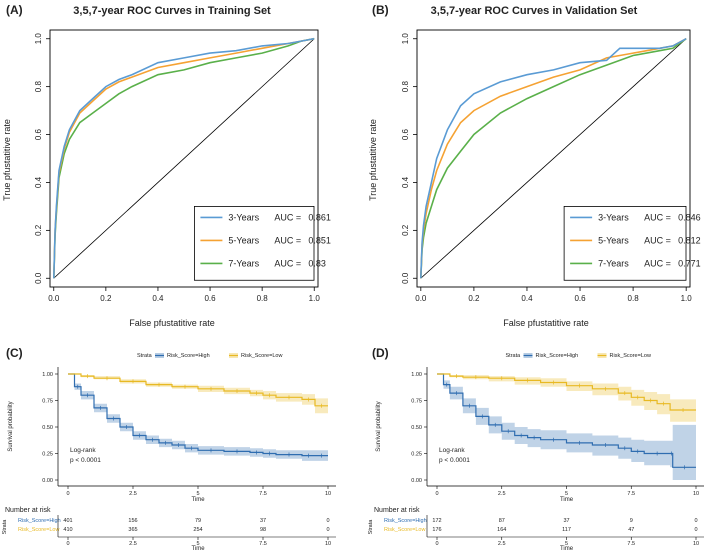  What do you see at coordinates (67, 530) in the screenshot?
I see `risk-count: 410` at bounding box center [67, 530].